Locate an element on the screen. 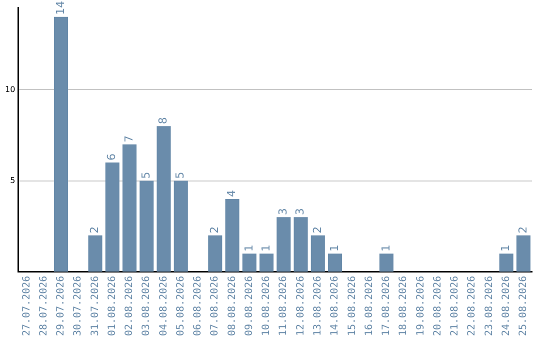  x-tick-label: 24.08.2026 is located at coordinates (506, 306).